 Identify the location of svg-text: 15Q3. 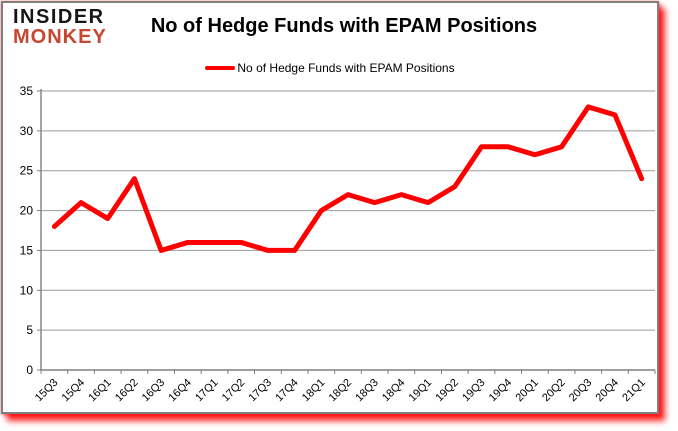
(47, 391).